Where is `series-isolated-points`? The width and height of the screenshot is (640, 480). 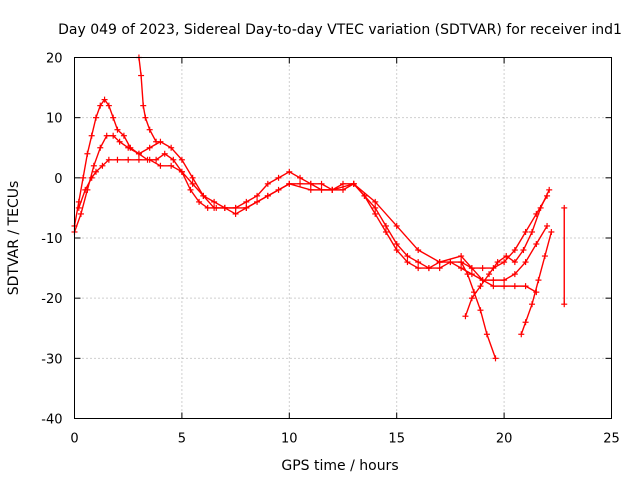 series-isolated-points is located at coordinates (564, 256).